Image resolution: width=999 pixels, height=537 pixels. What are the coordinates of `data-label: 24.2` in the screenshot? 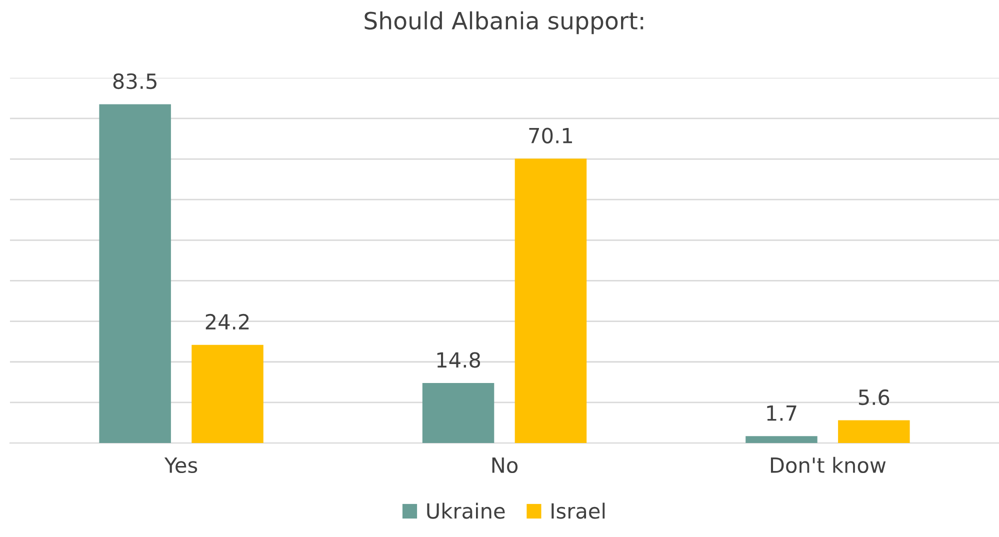 It's located at (227, 322).